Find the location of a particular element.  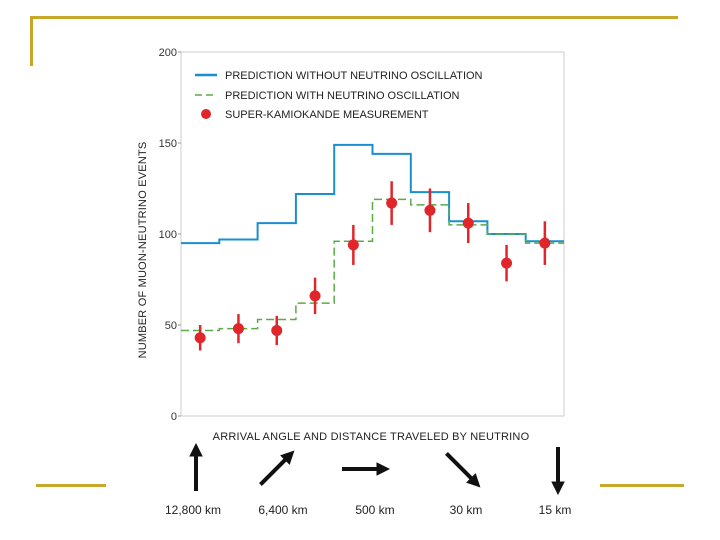

legend-label: PREDICTION WITH NEUTRINO OSCILLATION is located at coordinates (342, 96).